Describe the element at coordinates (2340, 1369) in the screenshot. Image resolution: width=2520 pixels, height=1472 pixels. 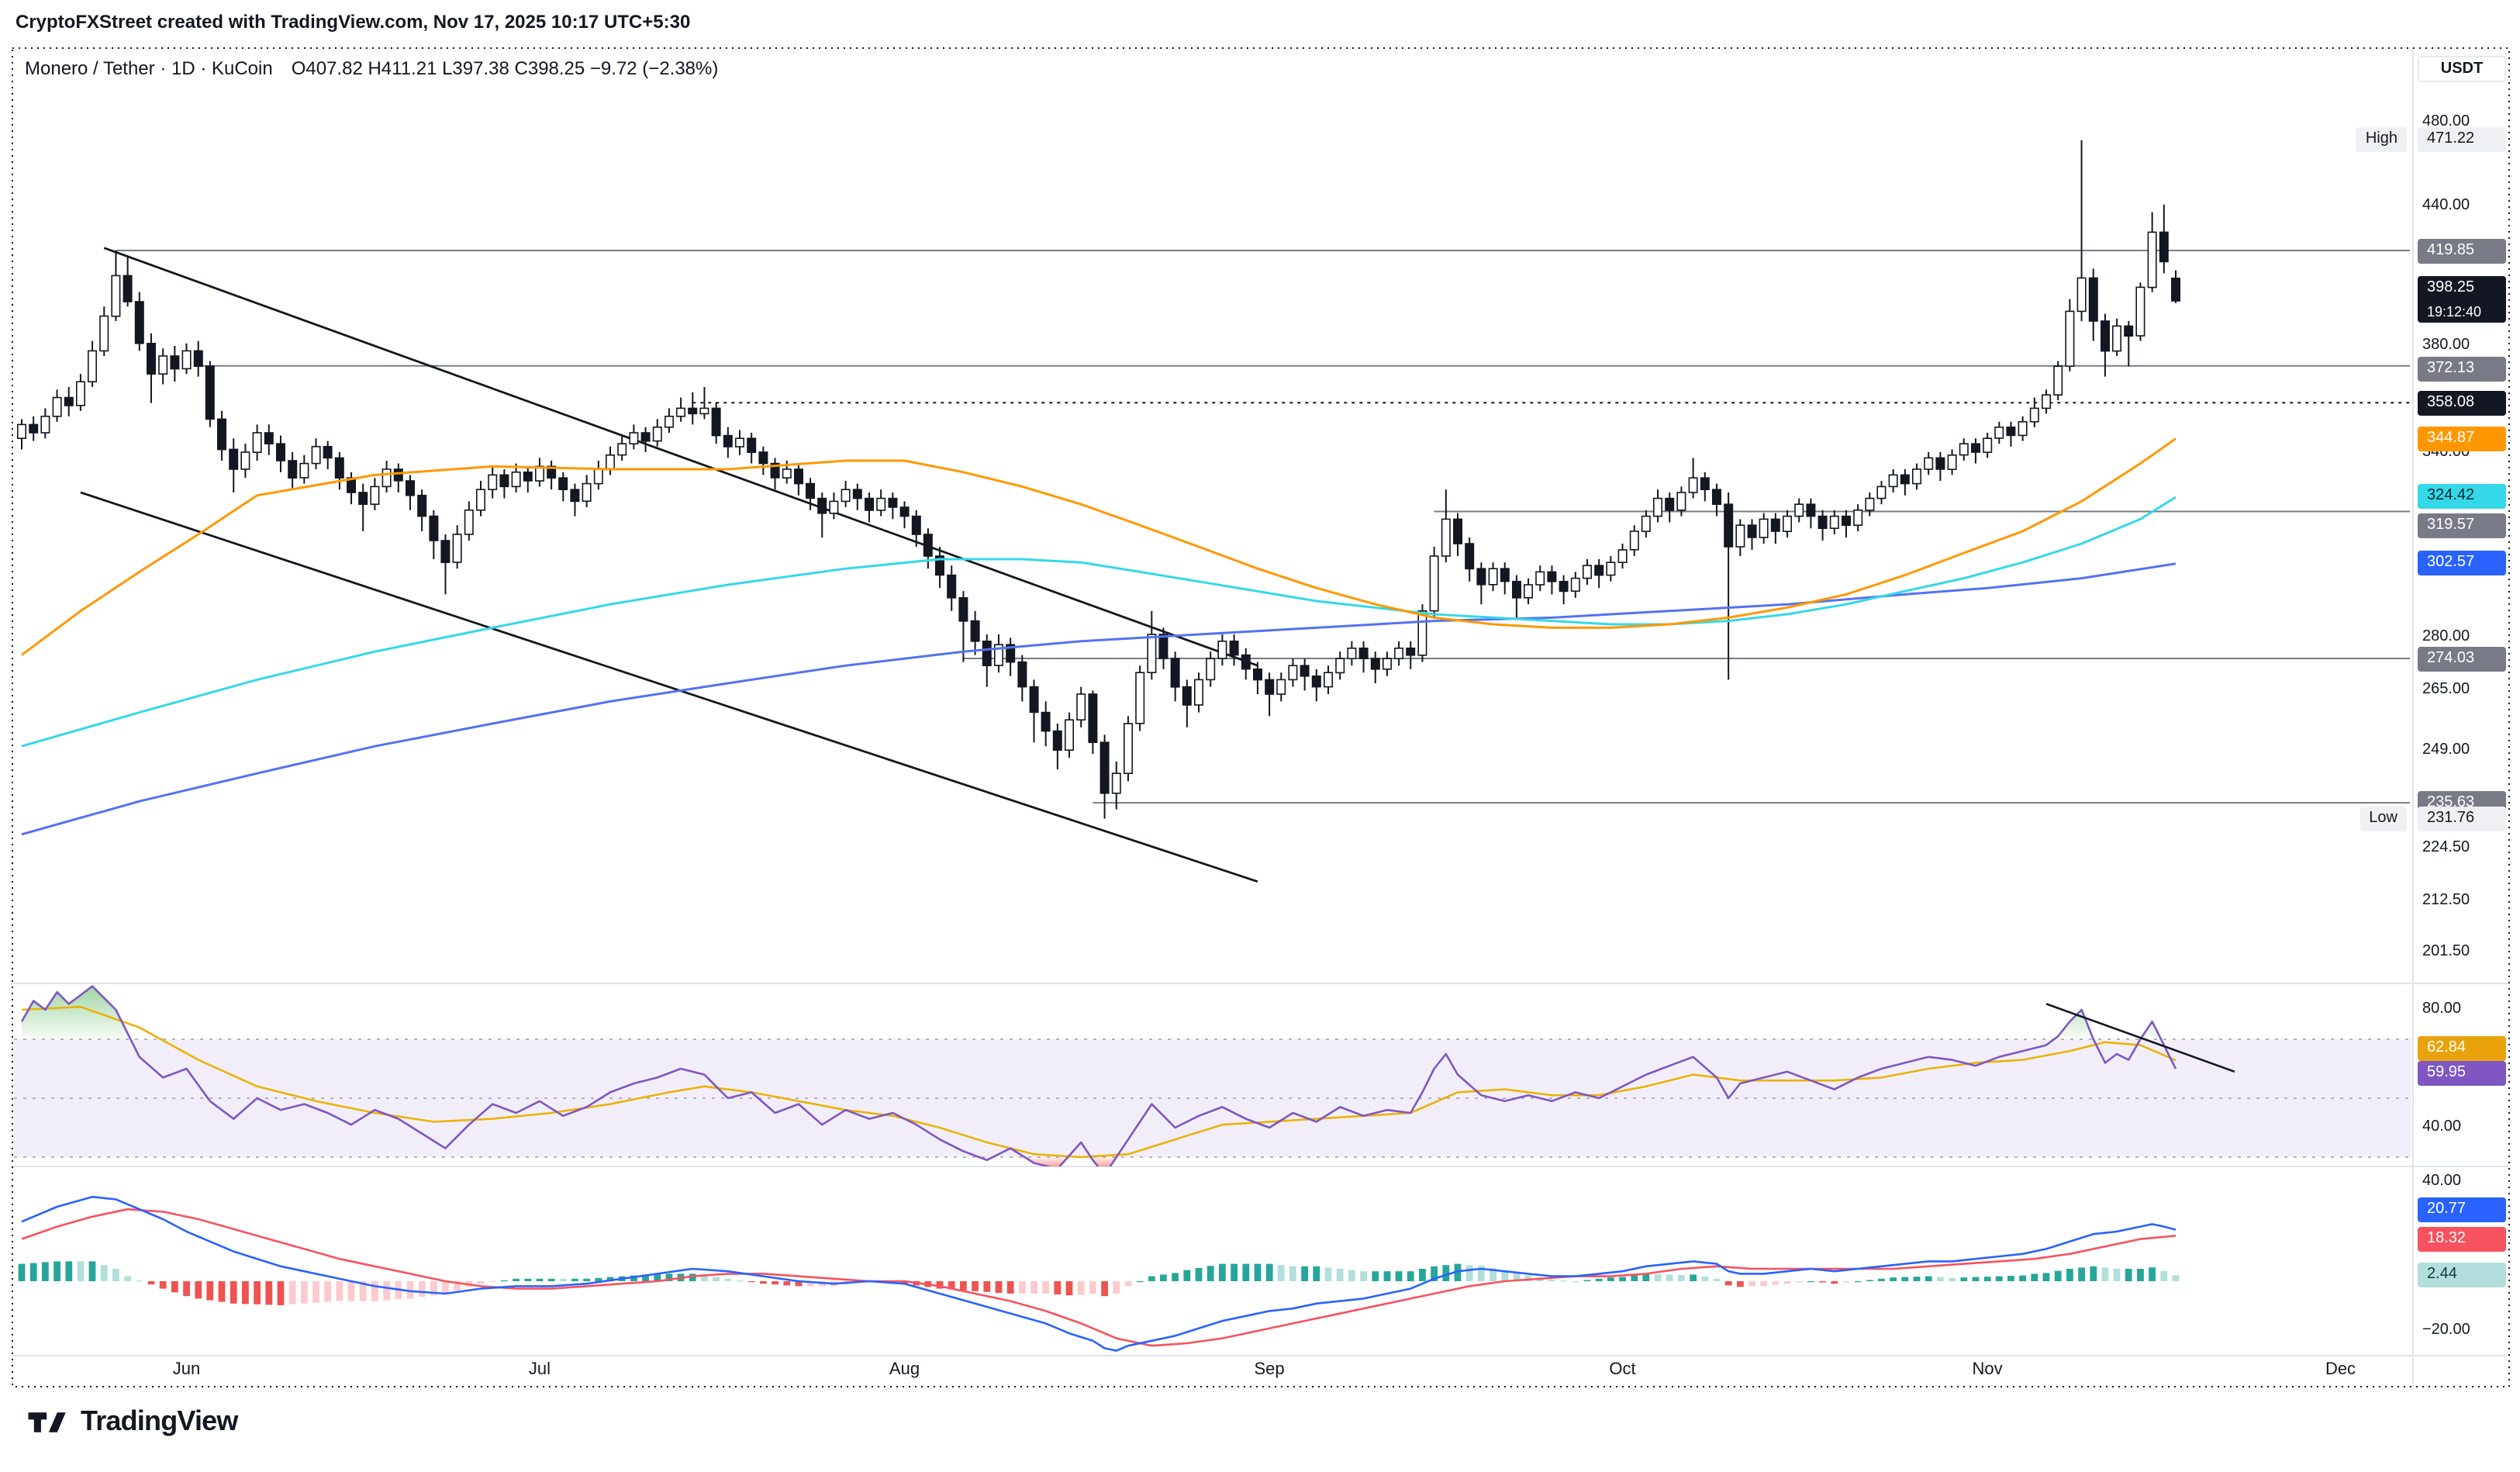
I see `time-axis-label: Dec` at that location.